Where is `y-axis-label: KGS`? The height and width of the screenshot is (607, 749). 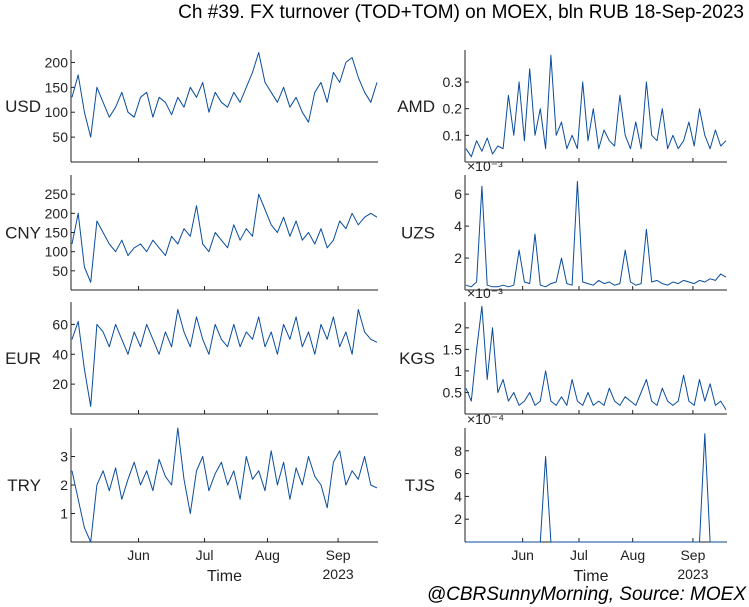 y-axis-label: KGS is located at coordinates (417, 358).